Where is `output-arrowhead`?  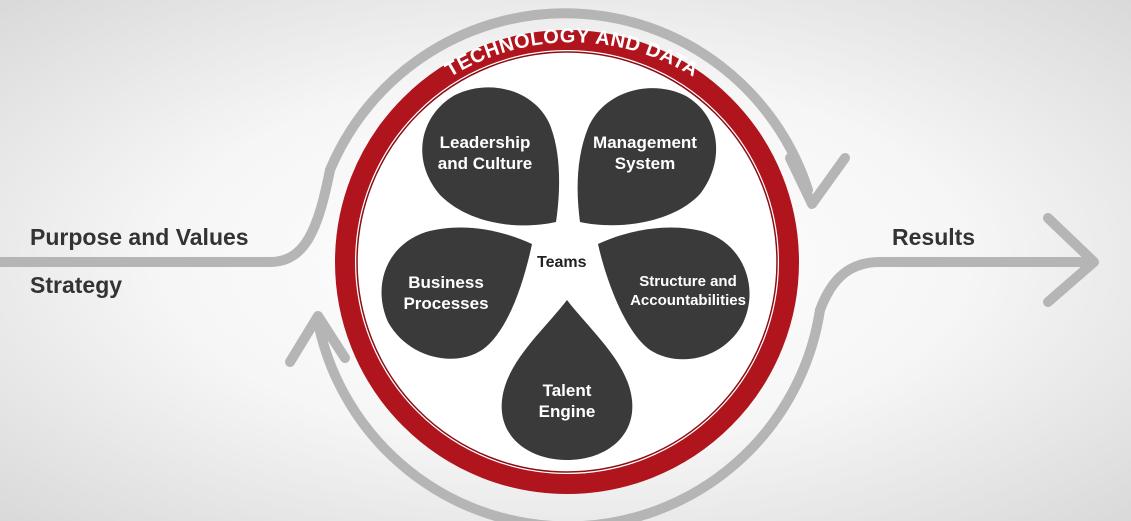
output-arrowhead is located at coordinates (1071, 260).